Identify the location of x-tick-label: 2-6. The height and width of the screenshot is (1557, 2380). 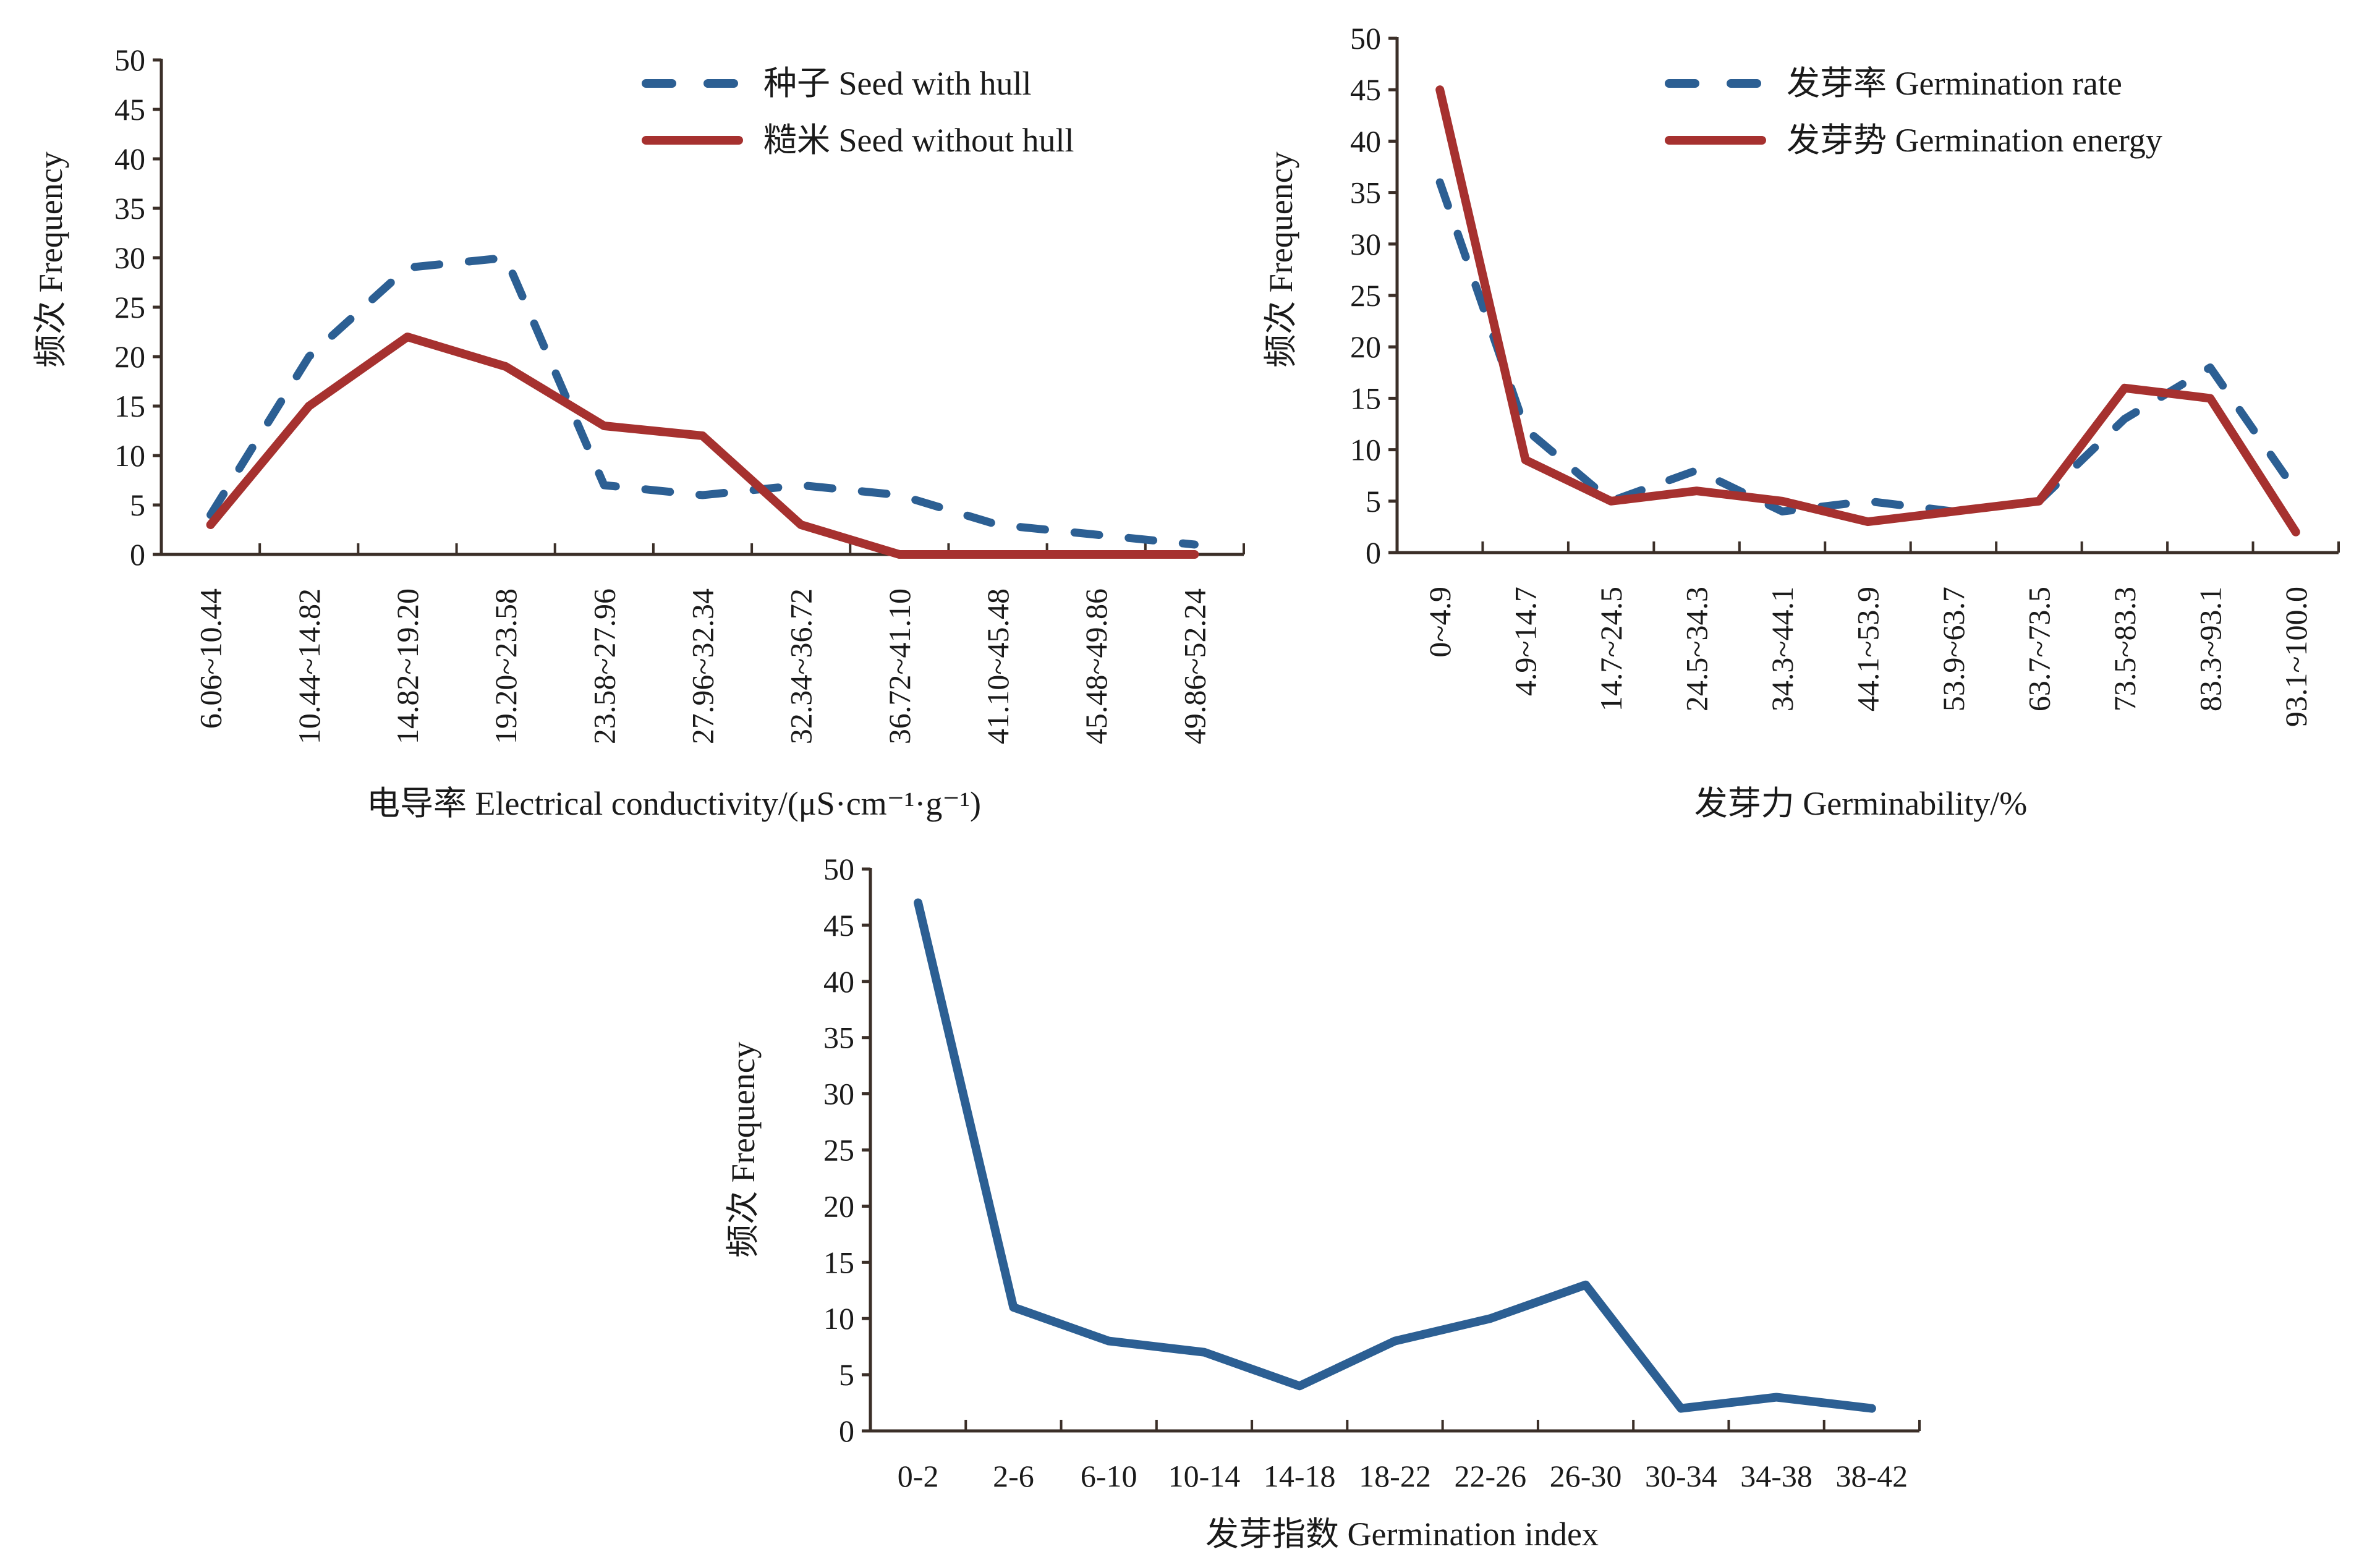
(1013, 1476).